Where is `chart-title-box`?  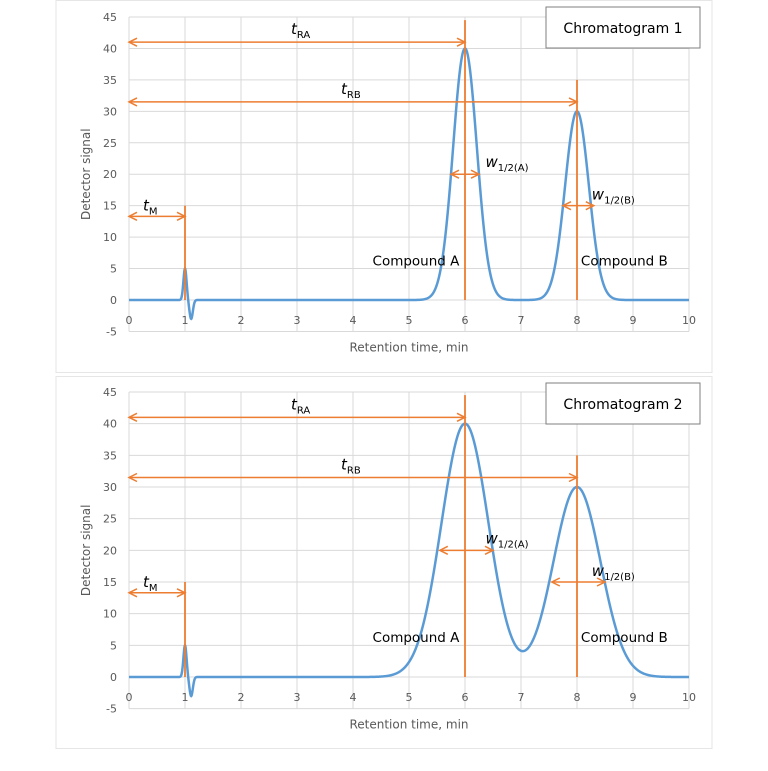
chart-title-box is located at coordinates (623, 403).